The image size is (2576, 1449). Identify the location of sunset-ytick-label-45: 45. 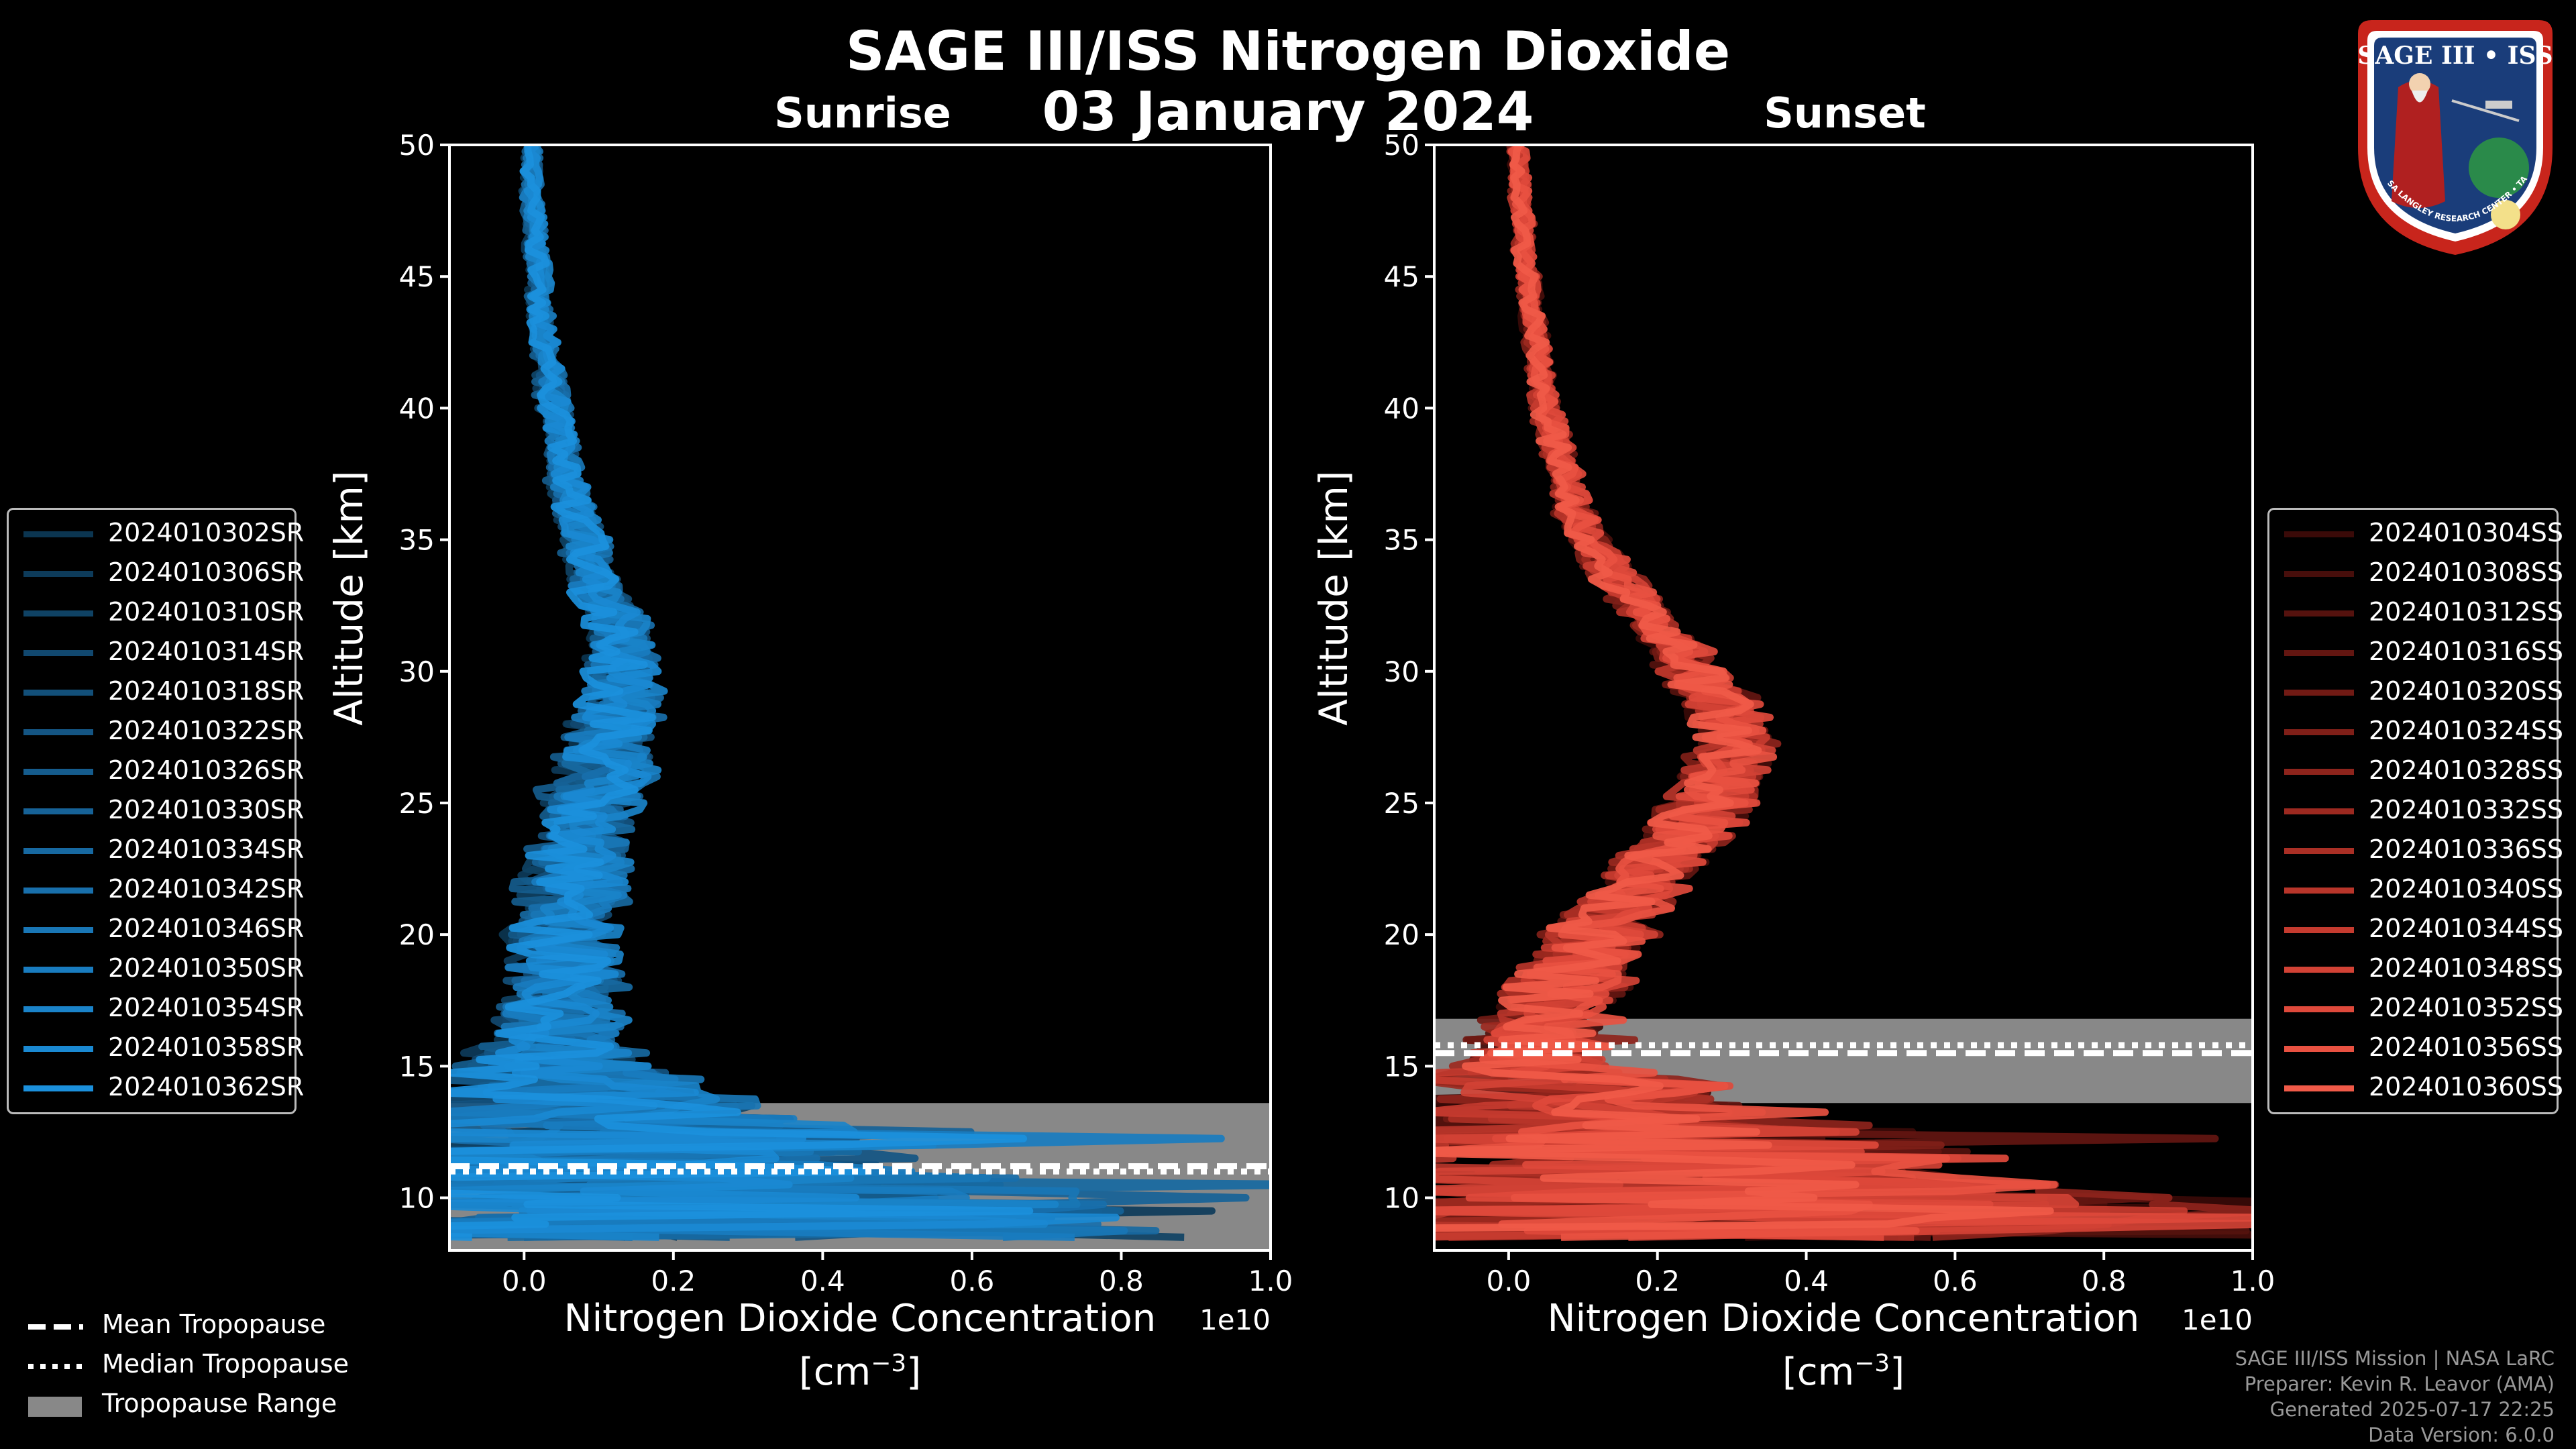
(1401, 276).